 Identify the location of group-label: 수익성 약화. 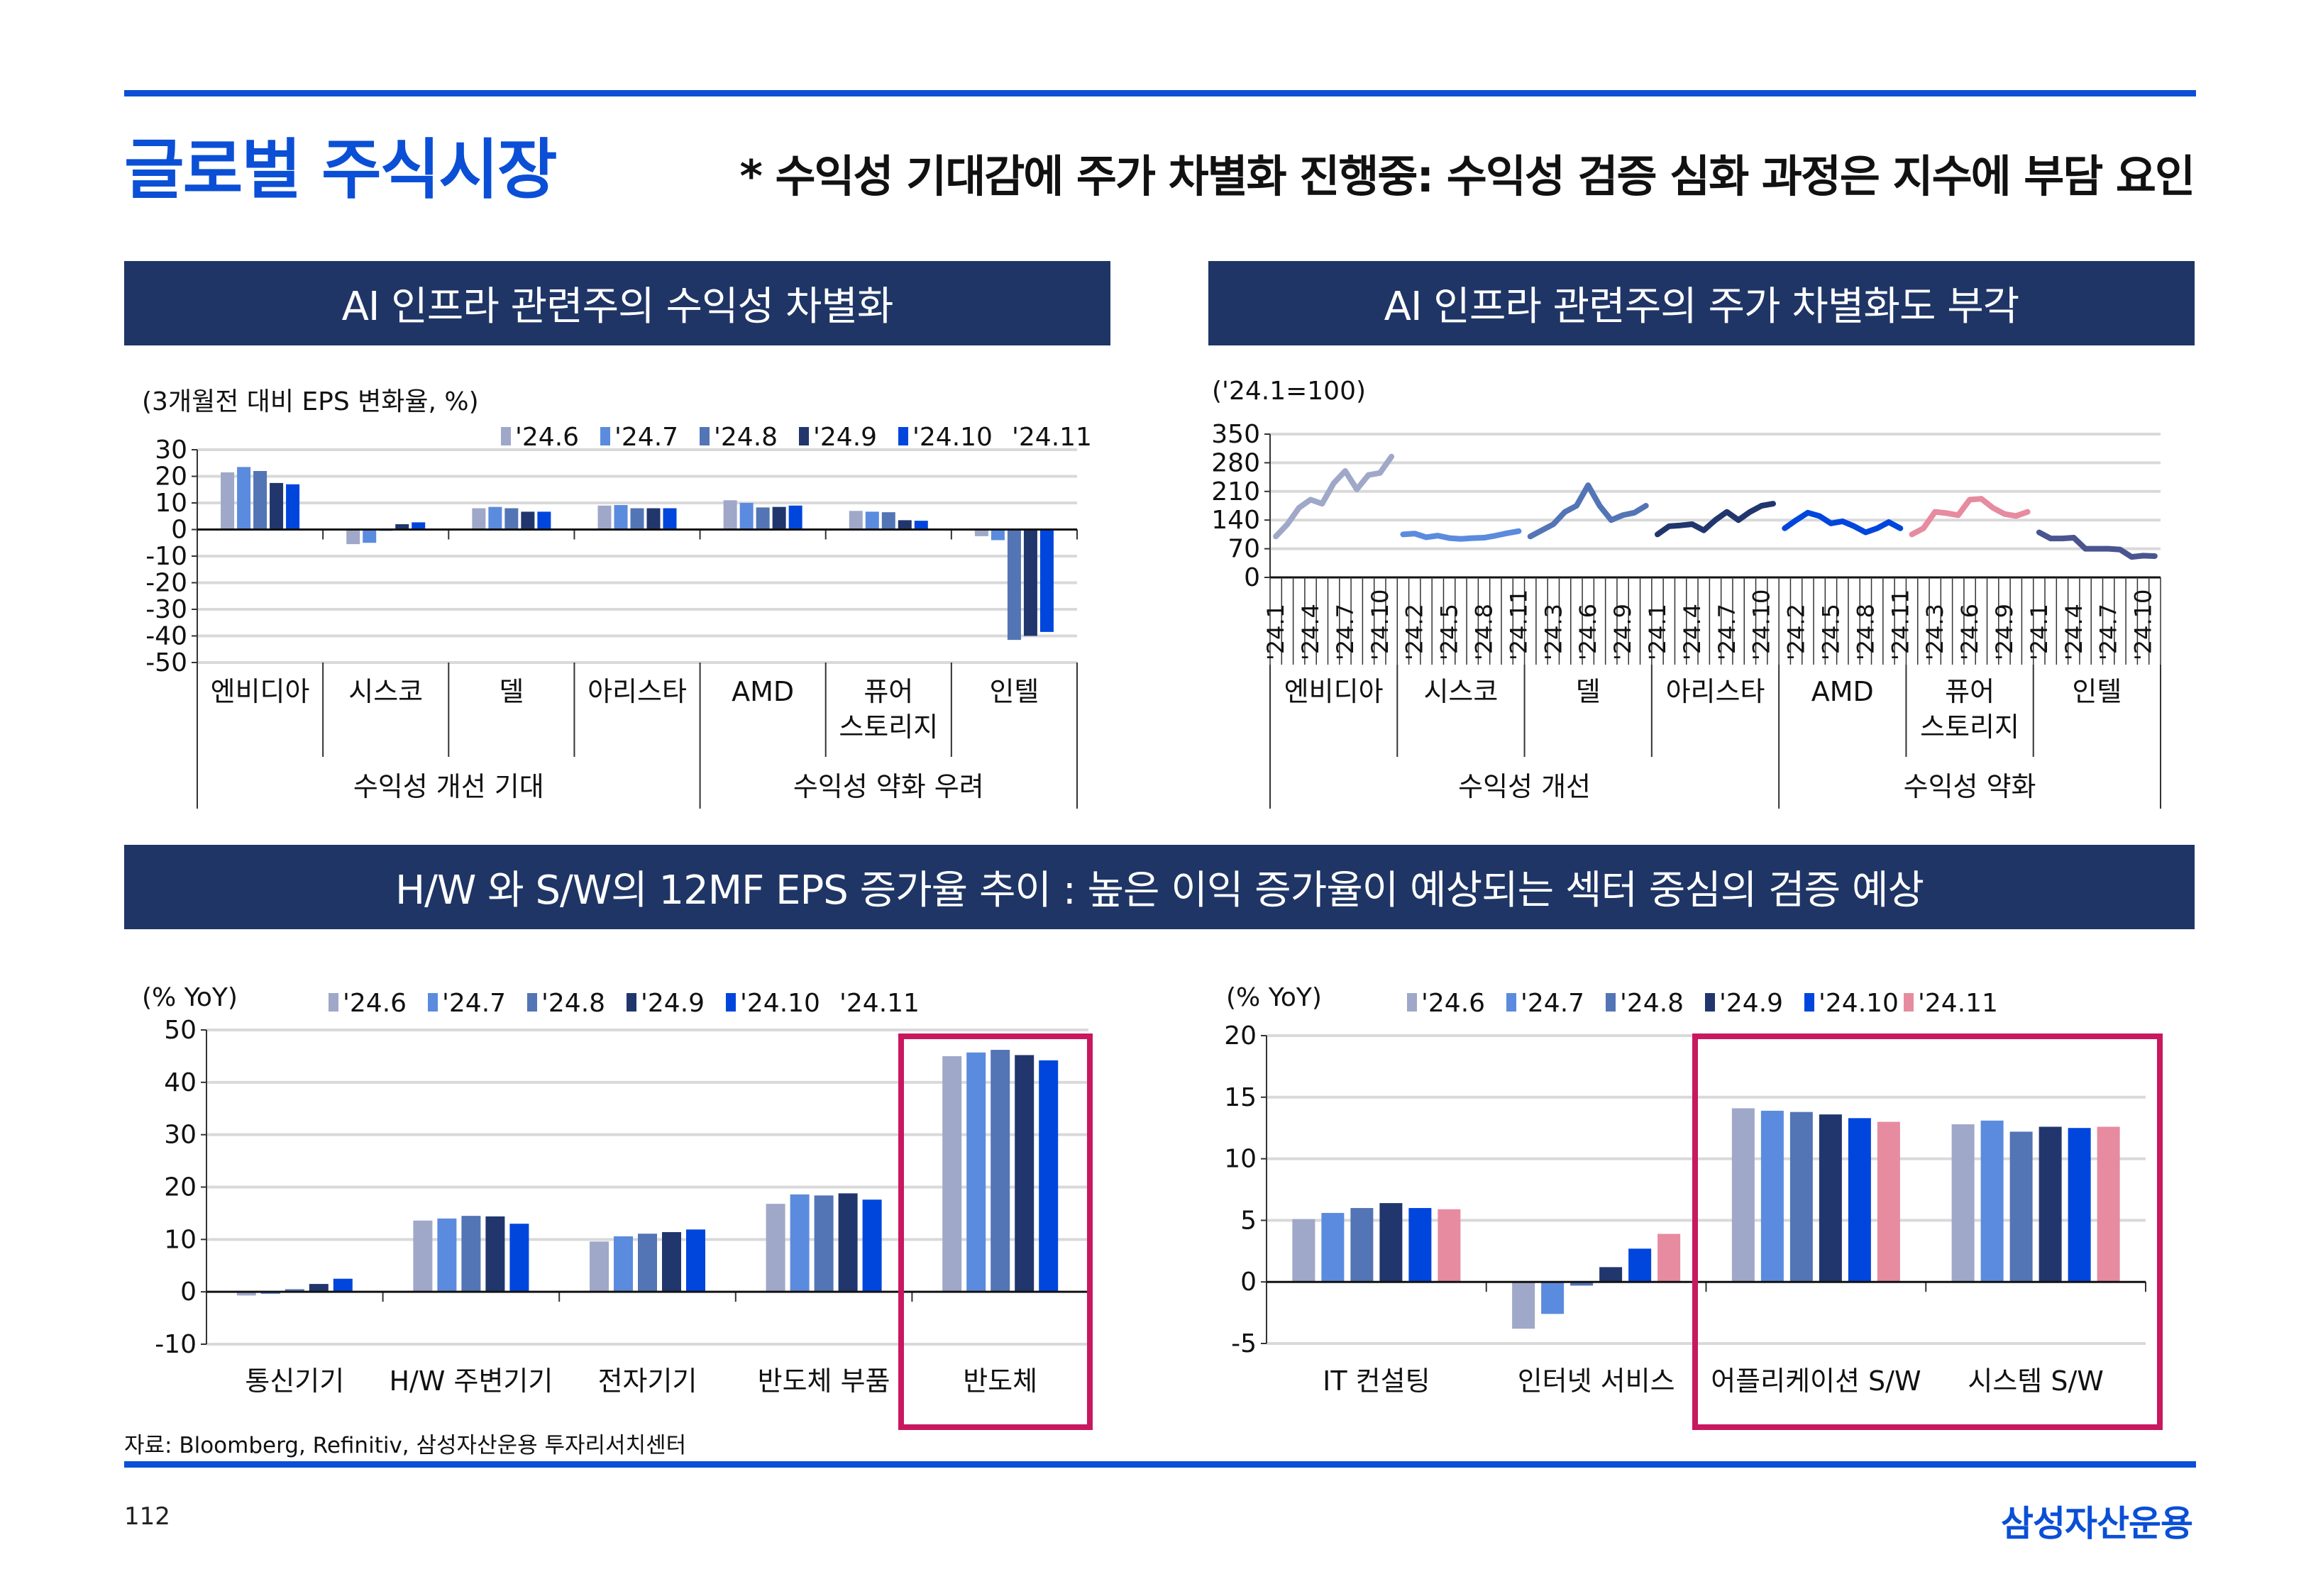
(1970, 786).